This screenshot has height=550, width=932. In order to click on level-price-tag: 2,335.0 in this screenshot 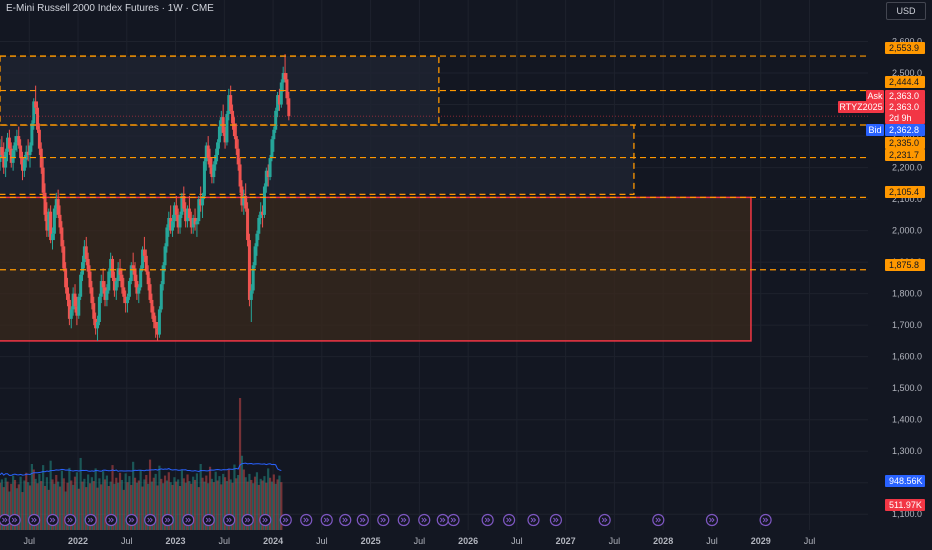, I will do `click(904, 143)`.